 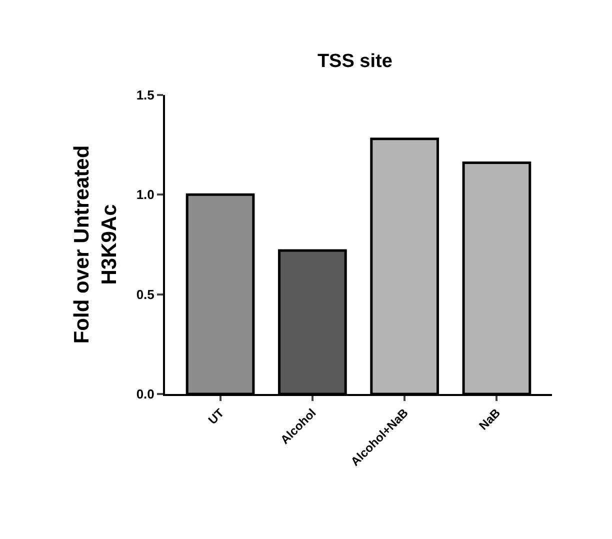 I want to click on chart-title: TSS site, so click(x=354, y=61).